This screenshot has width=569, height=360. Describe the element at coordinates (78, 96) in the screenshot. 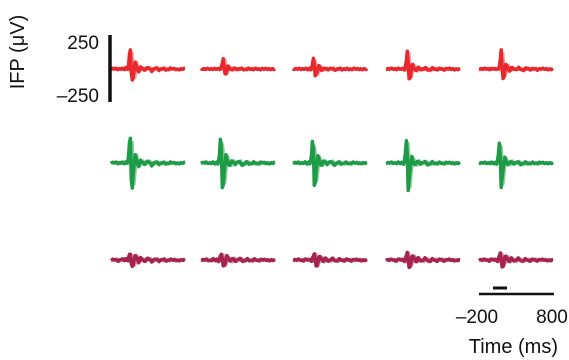

I see `y-scale-bottom-label: –250` at that location.